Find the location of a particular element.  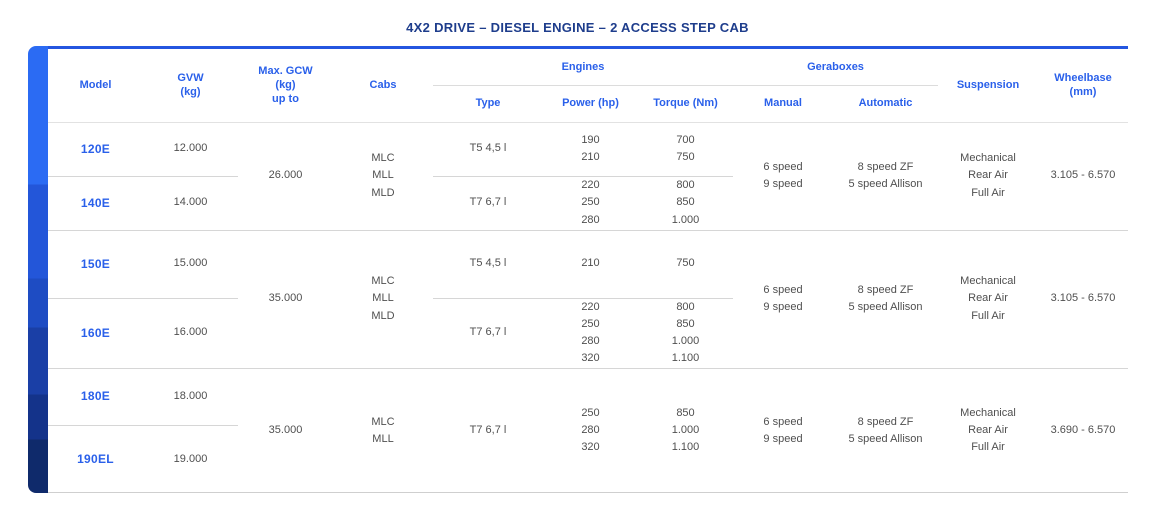

cell-engine-type-140e: T7 6,7 l is located at coordinates (488, 203).